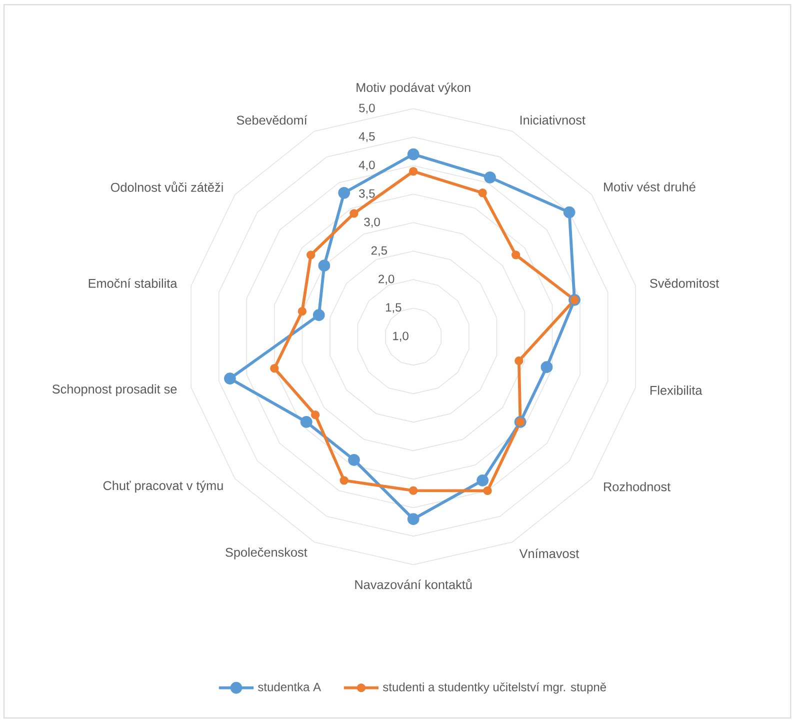 This screenshot has width=795, height=722. I want to click on spoke-label: Chuť pracovat v týmu, so click(163, 486).